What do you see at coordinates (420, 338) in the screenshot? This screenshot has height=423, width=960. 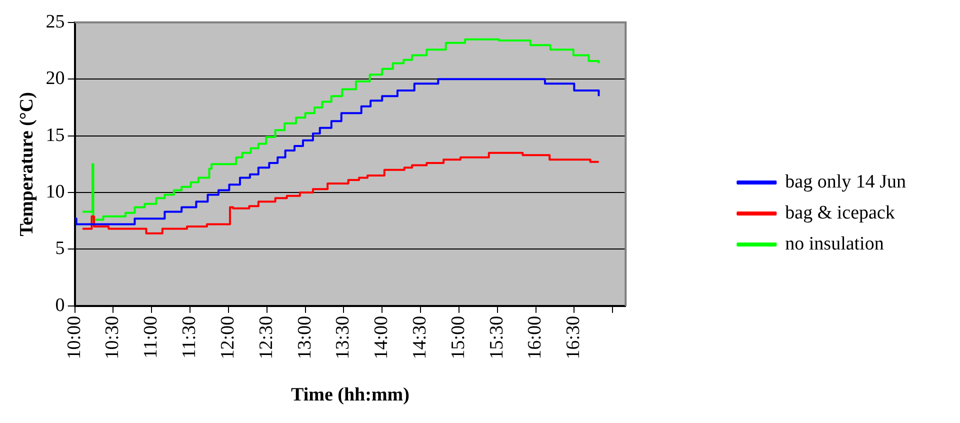 I see `x-tick-label: 14:30` at bounding box center [420, 338].